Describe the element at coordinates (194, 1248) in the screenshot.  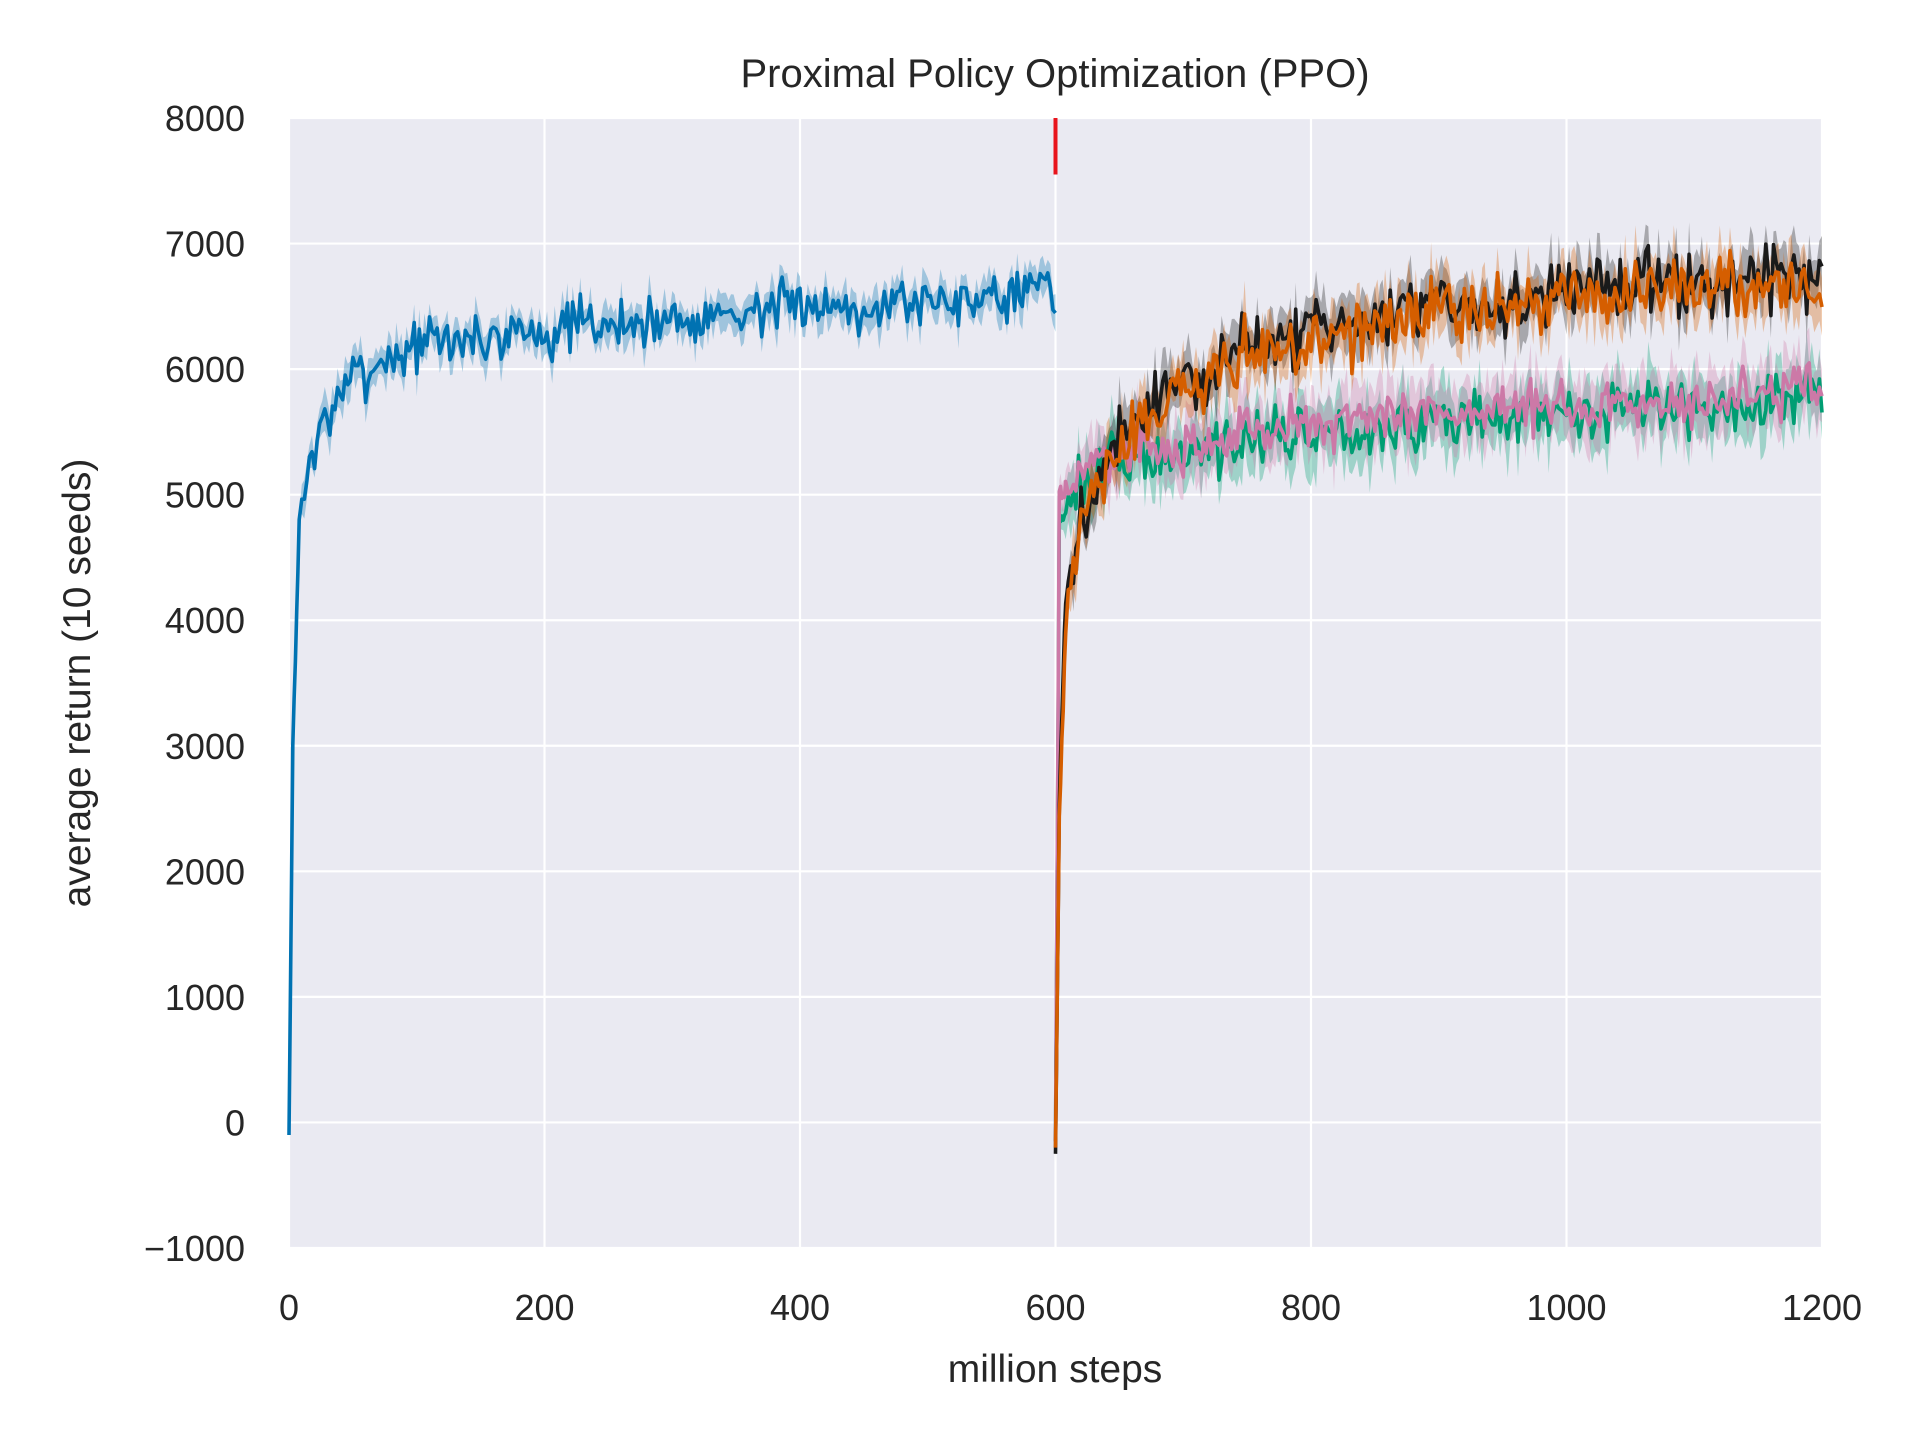
I see `y-tick-label: −1000` at that location.